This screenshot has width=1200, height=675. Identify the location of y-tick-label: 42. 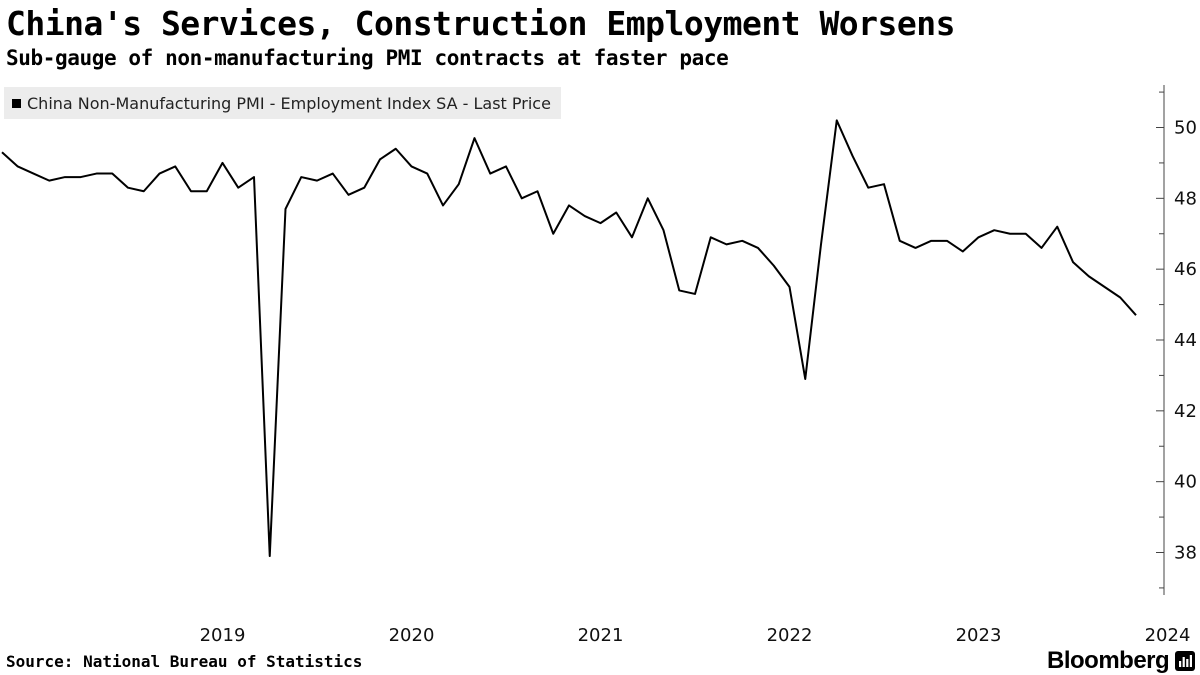
(1185, 411).